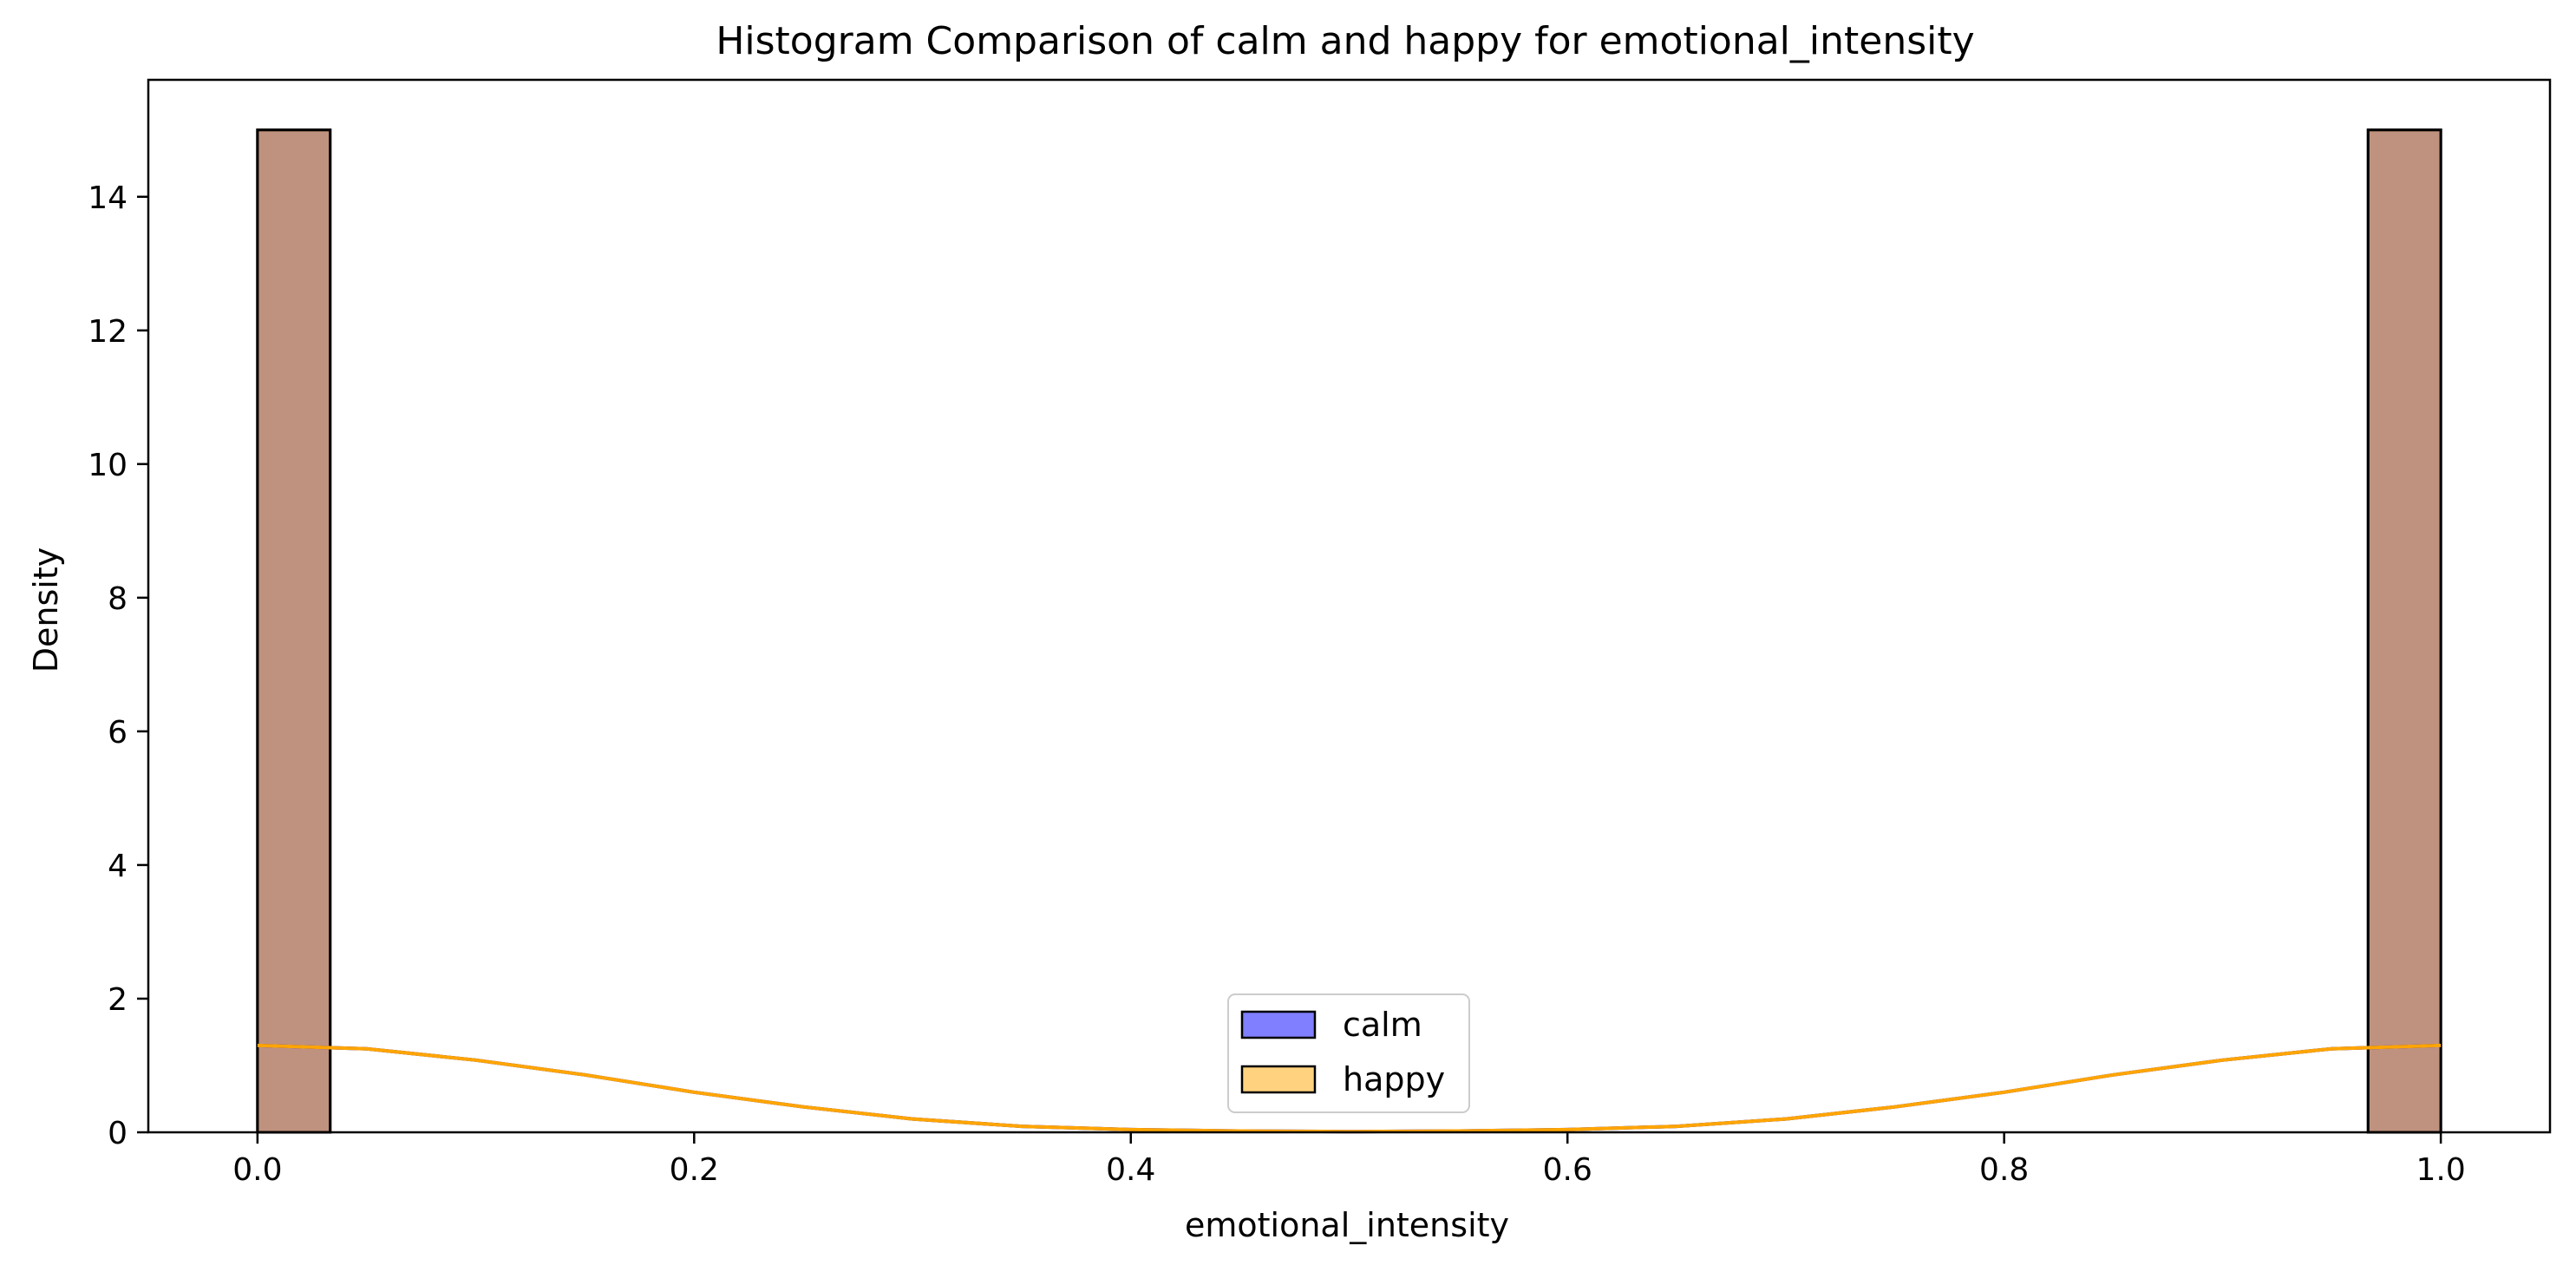  Describe the element at coordinates (118, 665) in the screenshot. I see `y-axis: 0 2 4 6 8 10 12 14` at that location.